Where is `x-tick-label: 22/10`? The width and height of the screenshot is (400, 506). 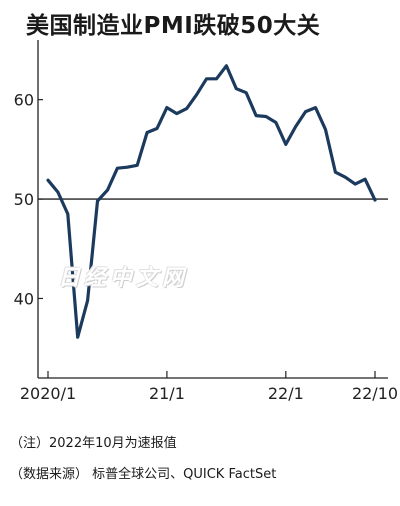 x-tick-label: 22/10 is located at coordinates (375, 393).